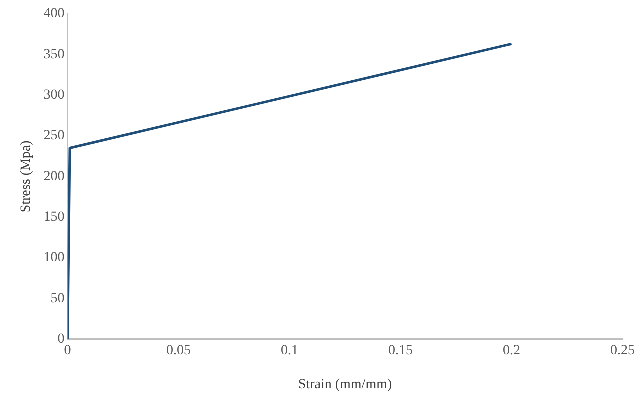 Image resolution: width=638 pixels, height=403 pixels. Describe the element at coordinates (54, 218) in the screenshot. I see `y-tick-label: 150` at that location.